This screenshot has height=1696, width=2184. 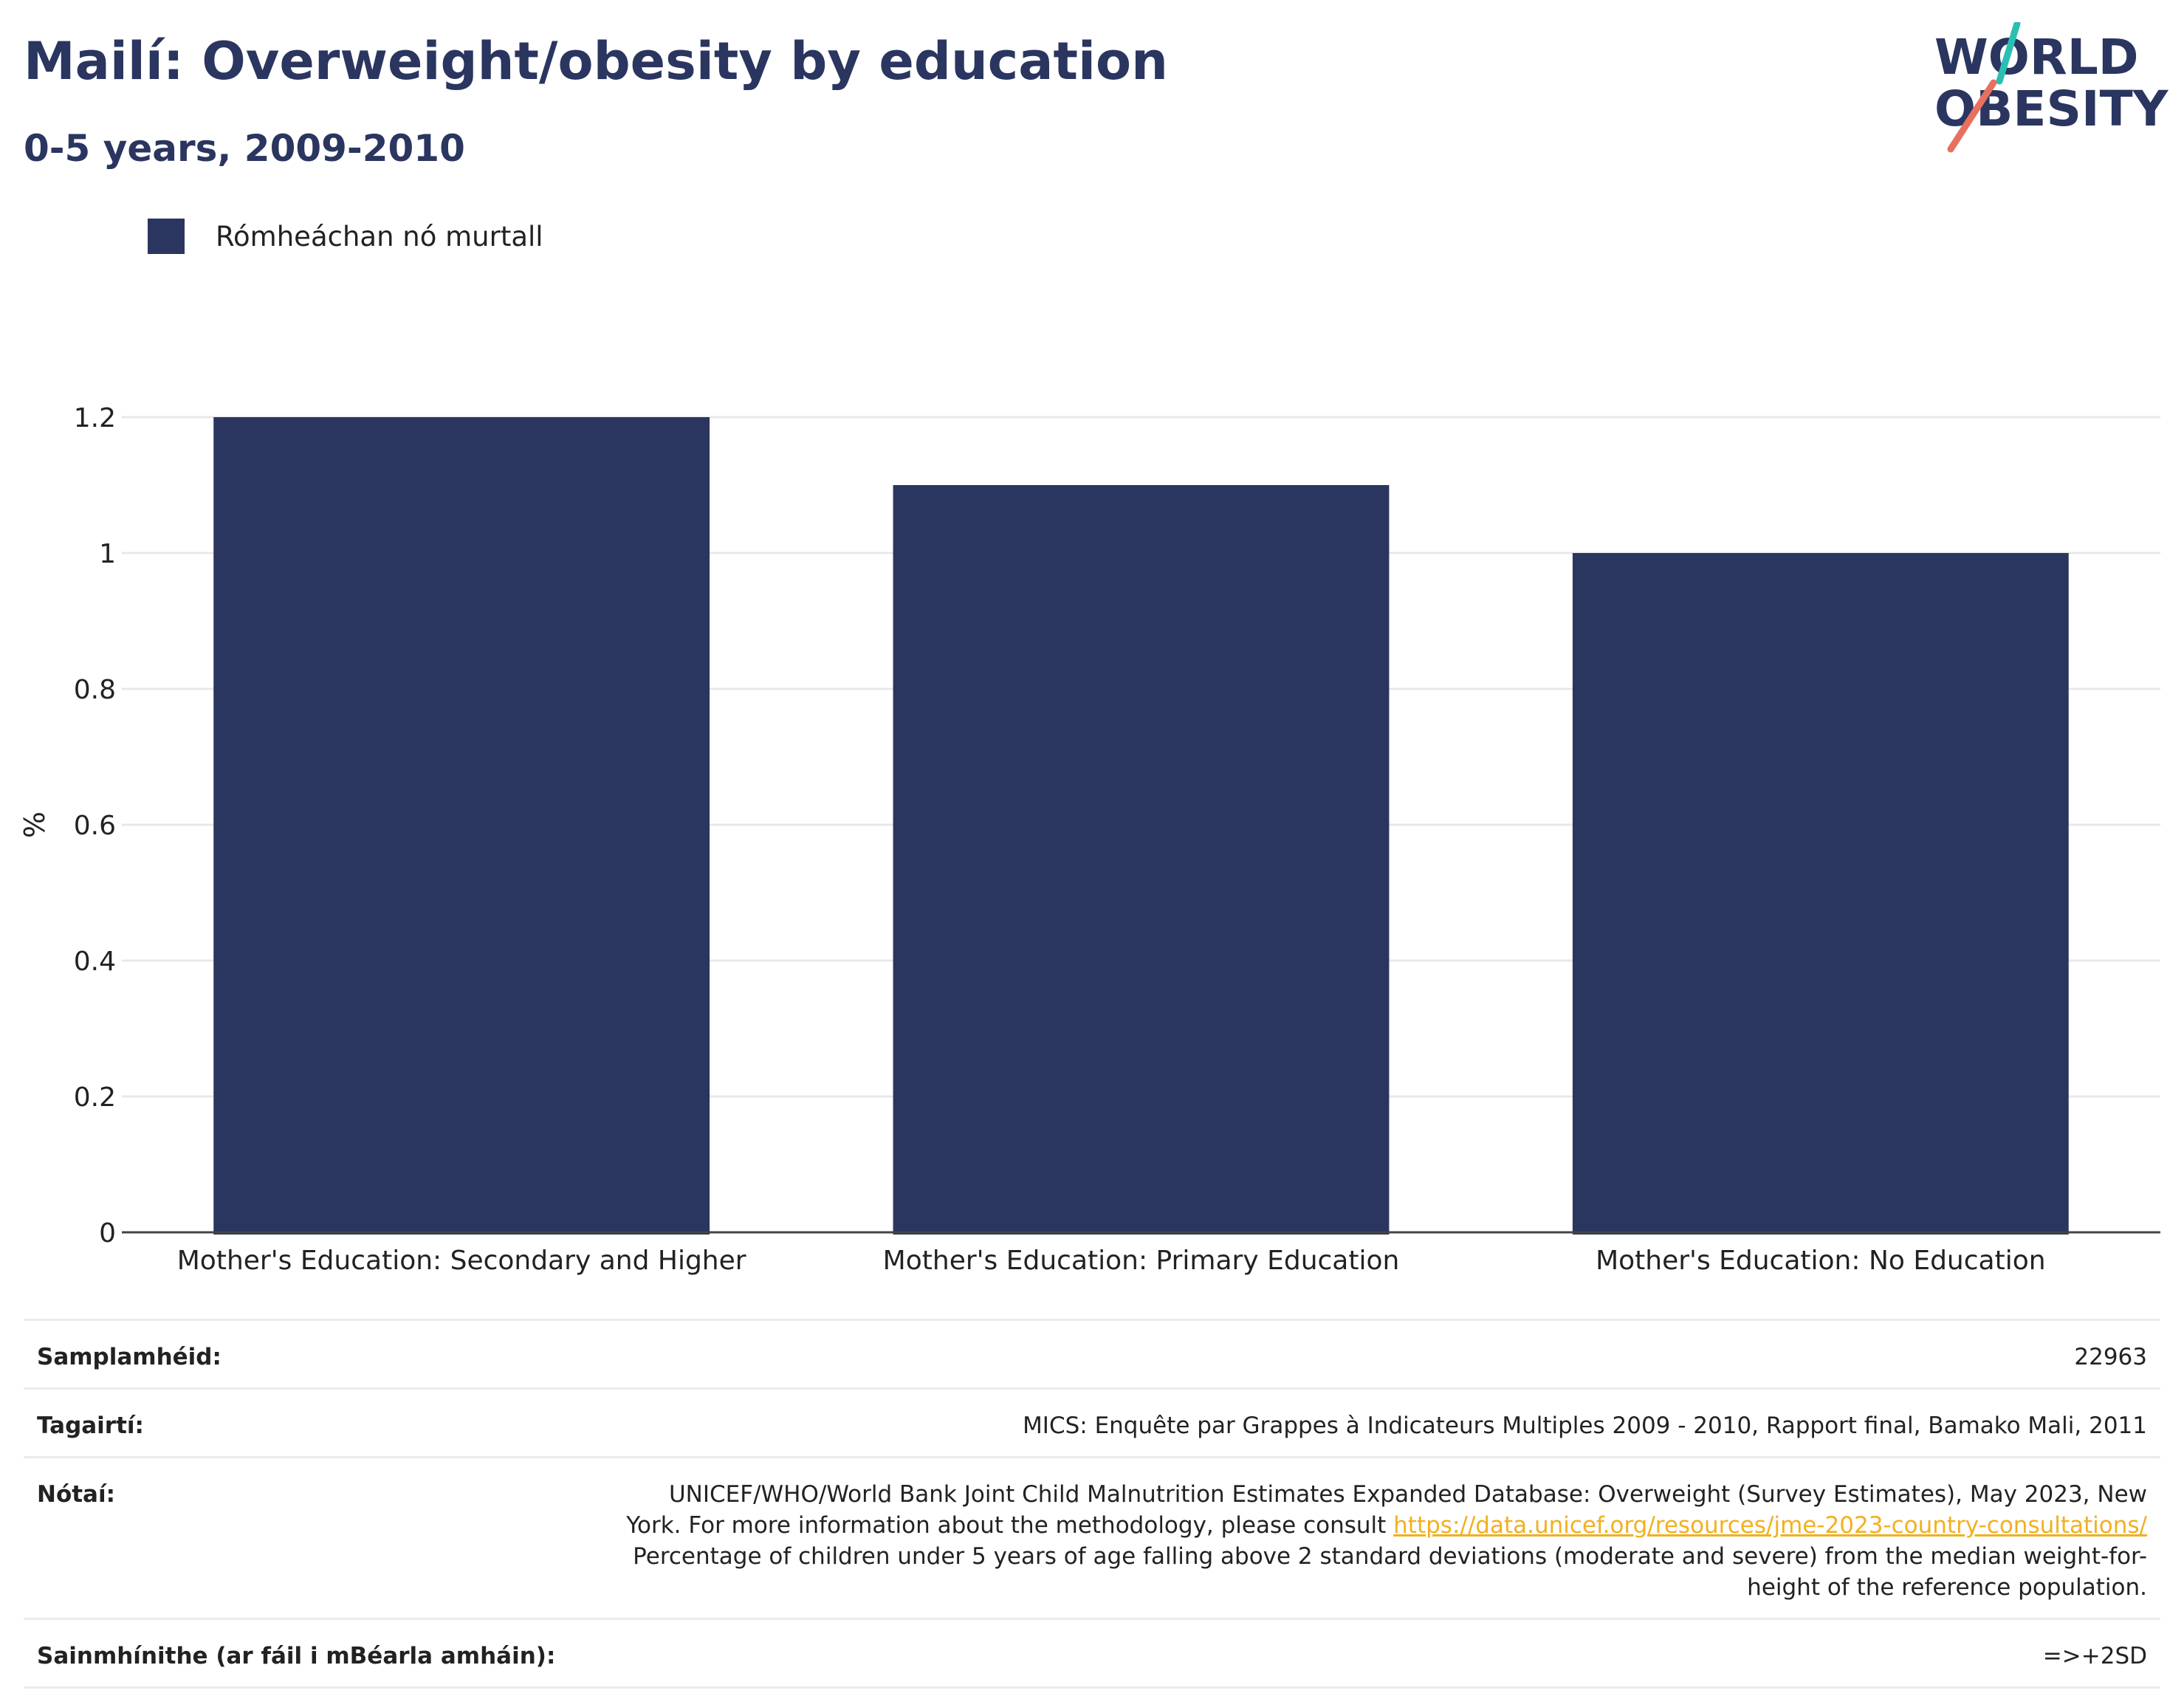 What do you see at coordinates (167, 237) in the screenshot?
I see `legend-swatch` at bounding box center [167, 237].